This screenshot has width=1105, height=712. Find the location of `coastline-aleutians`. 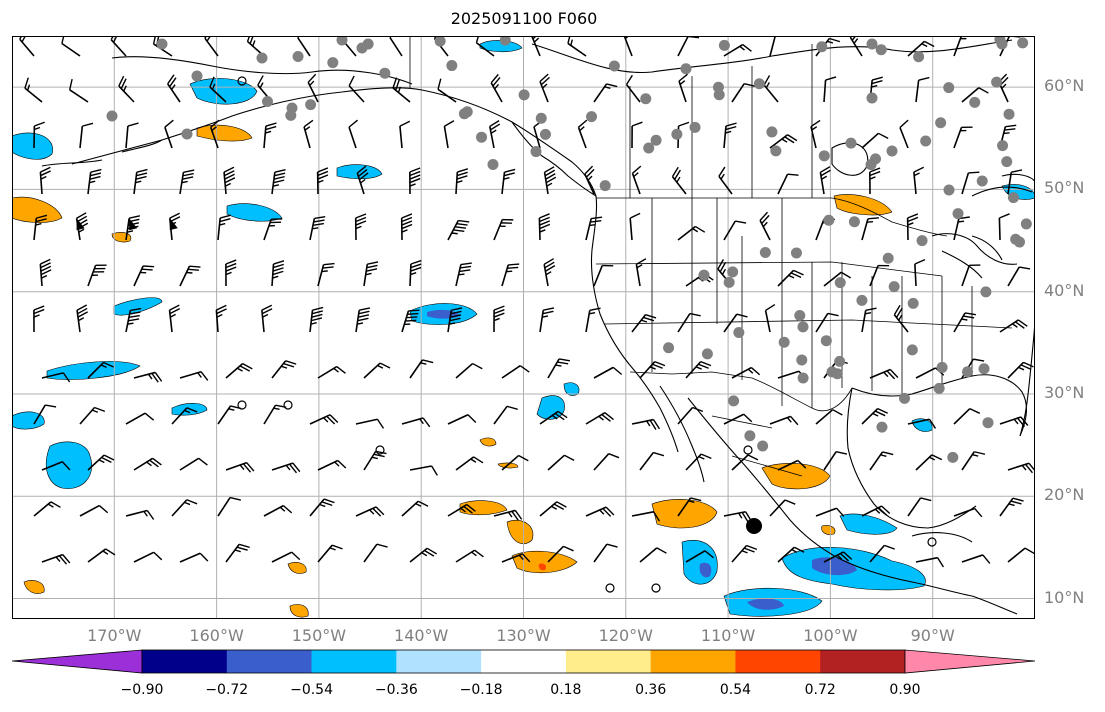

coastline-aleutians is located at coordinates (102, 153).